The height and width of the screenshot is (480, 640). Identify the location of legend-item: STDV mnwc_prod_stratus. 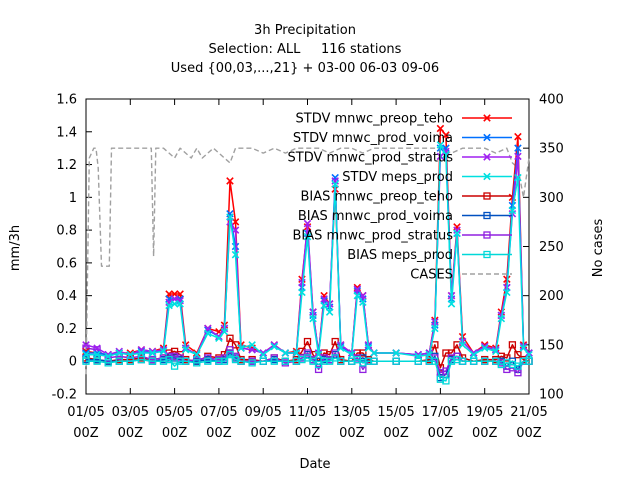
(400, 158).